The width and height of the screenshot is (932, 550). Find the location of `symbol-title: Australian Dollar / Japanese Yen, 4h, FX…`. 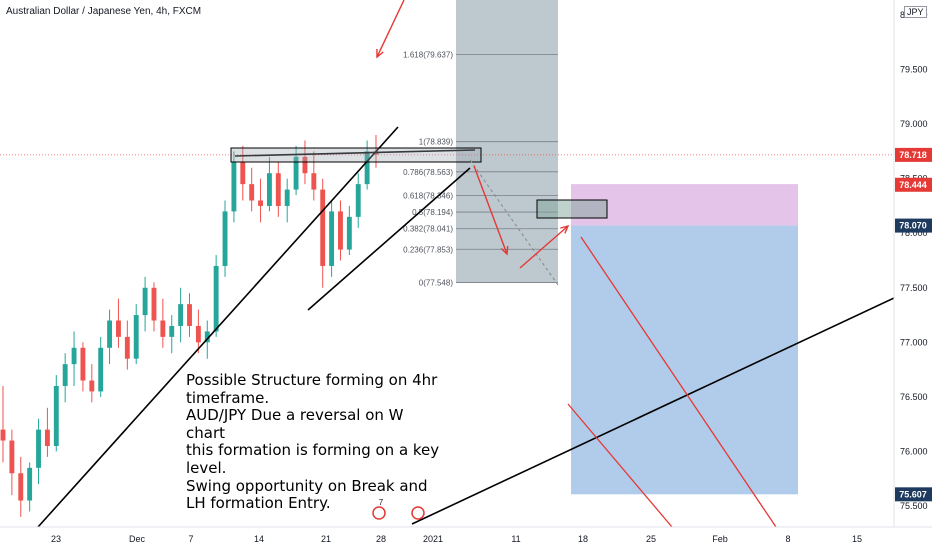

symbol-title: Australian Dollar / Japanese Yen, 4h, FX… is located at coordinates (104, 11).